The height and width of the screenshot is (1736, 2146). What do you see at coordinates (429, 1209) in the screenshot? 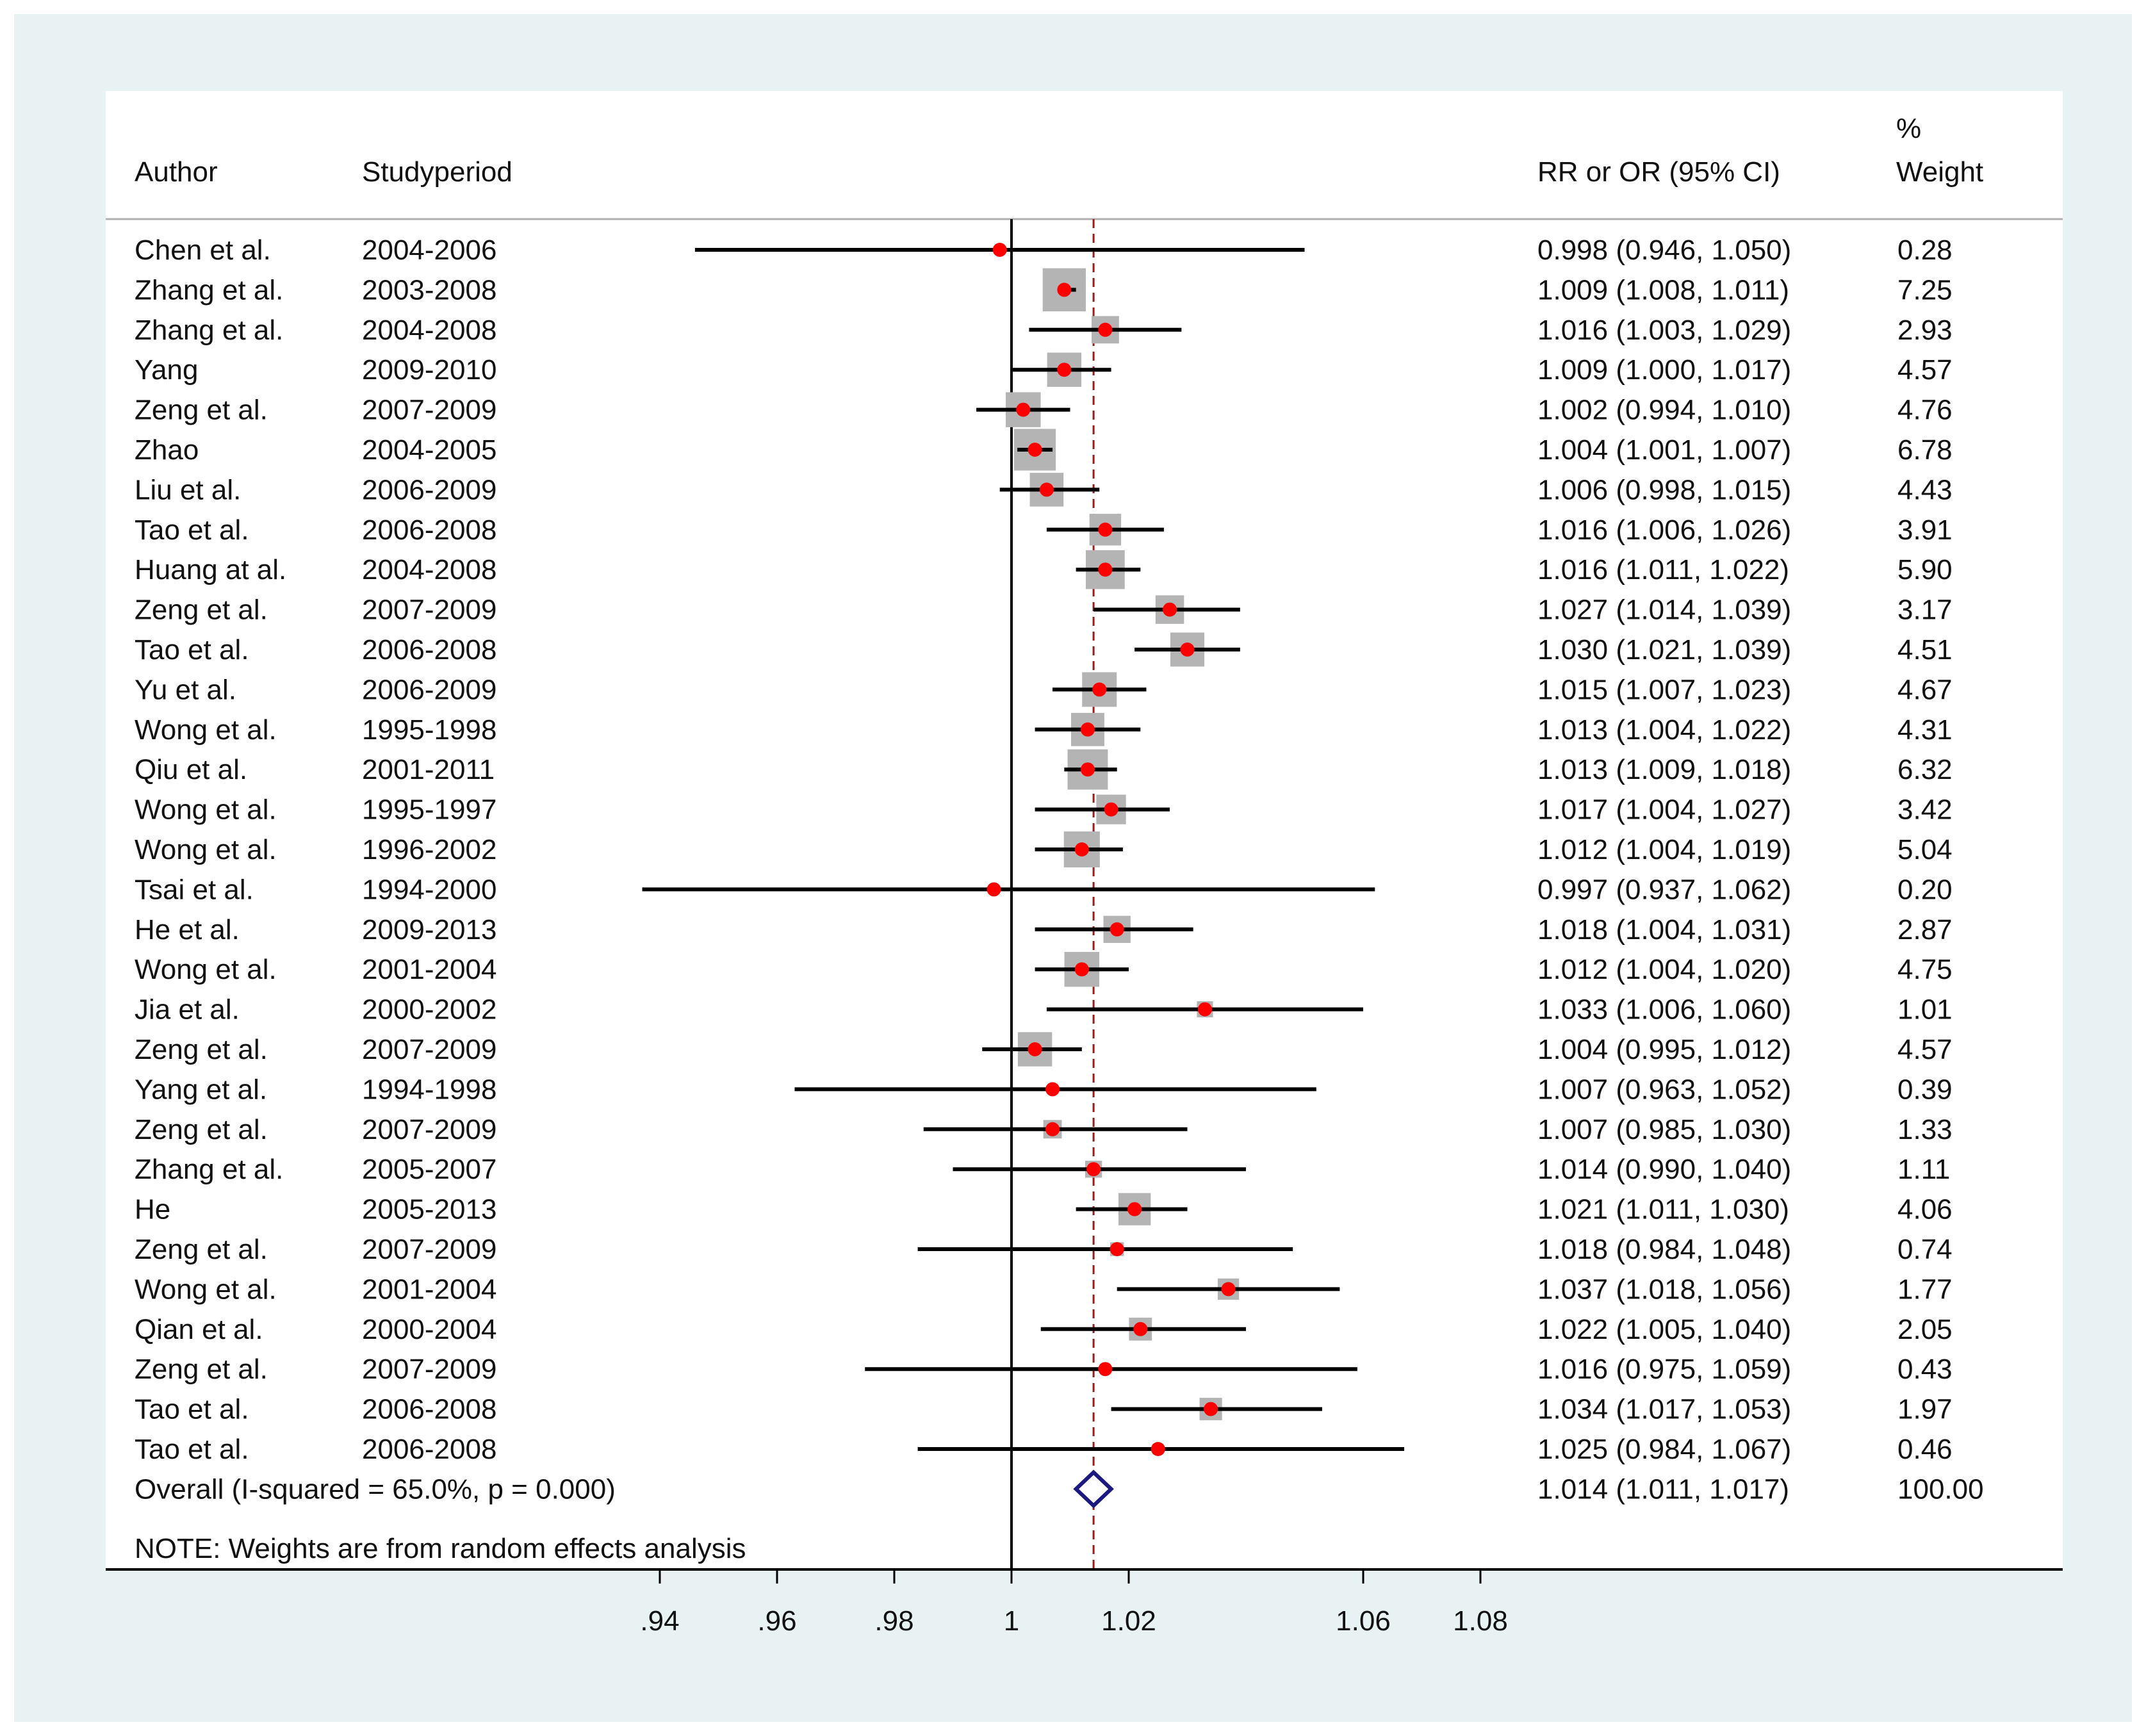
I see `study-period: 2005-2013` at bounding box center [429, 1209].